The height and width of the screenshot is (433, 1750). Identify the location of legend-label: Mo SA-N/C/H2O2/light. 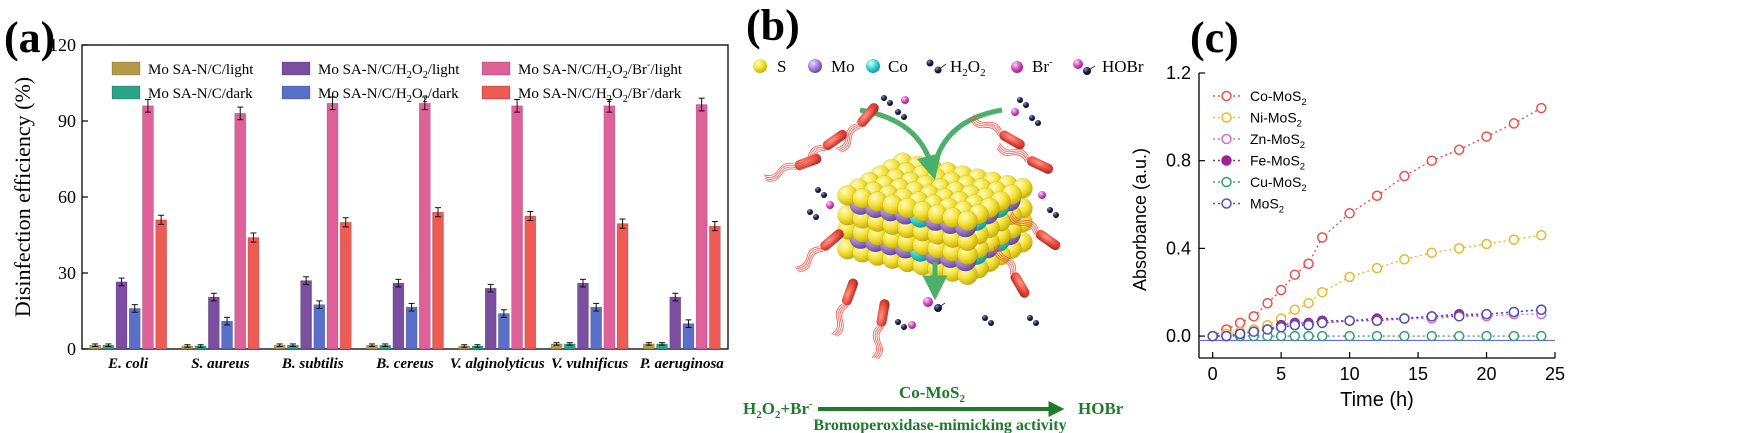
(389, 71).